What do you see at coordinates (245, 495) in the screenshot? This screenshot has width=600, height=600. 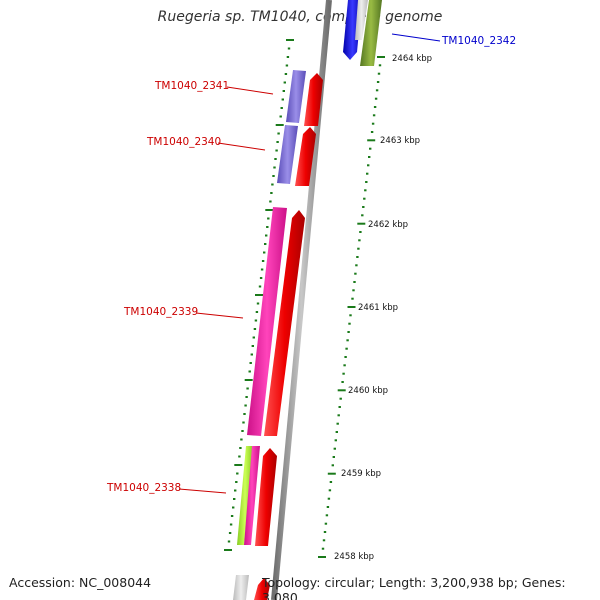 I see `gene-tm1040-2338-lime-block` at bounding box center [245, 495].